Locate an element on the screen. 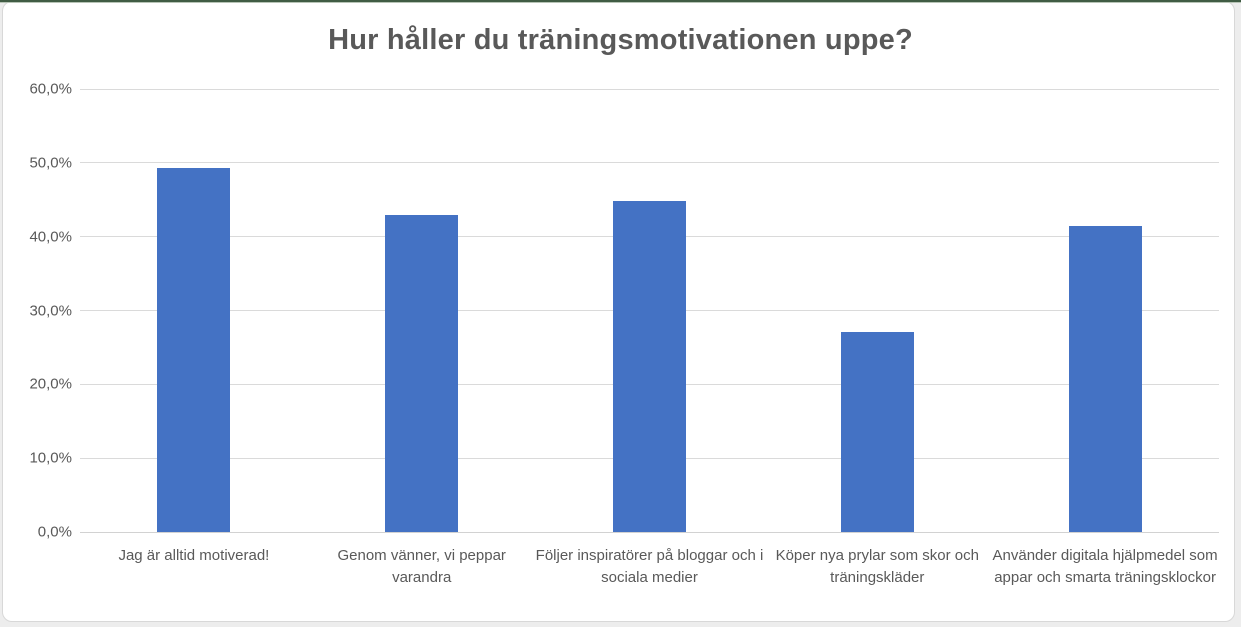 The image size is (1241, 627). y-axis-tick-label: 30,0% is located at coordinates (50, 310).